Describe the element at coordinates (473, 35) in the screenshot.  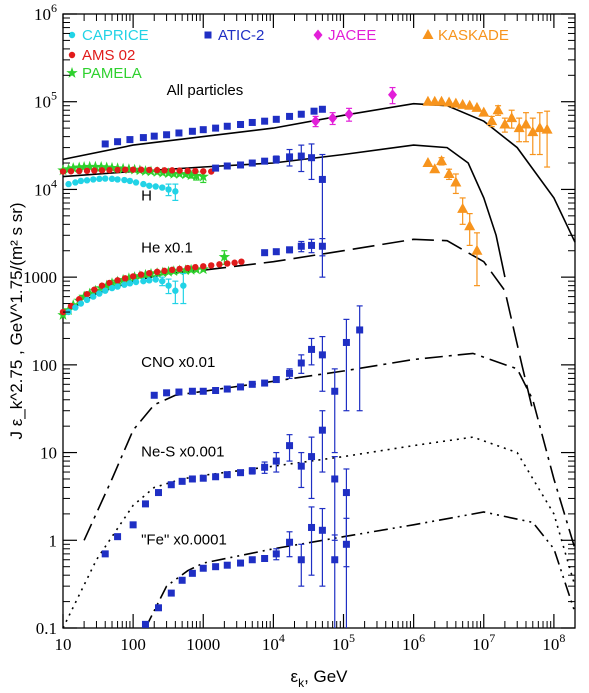
I see `legend-label: KASKADE` at that location.